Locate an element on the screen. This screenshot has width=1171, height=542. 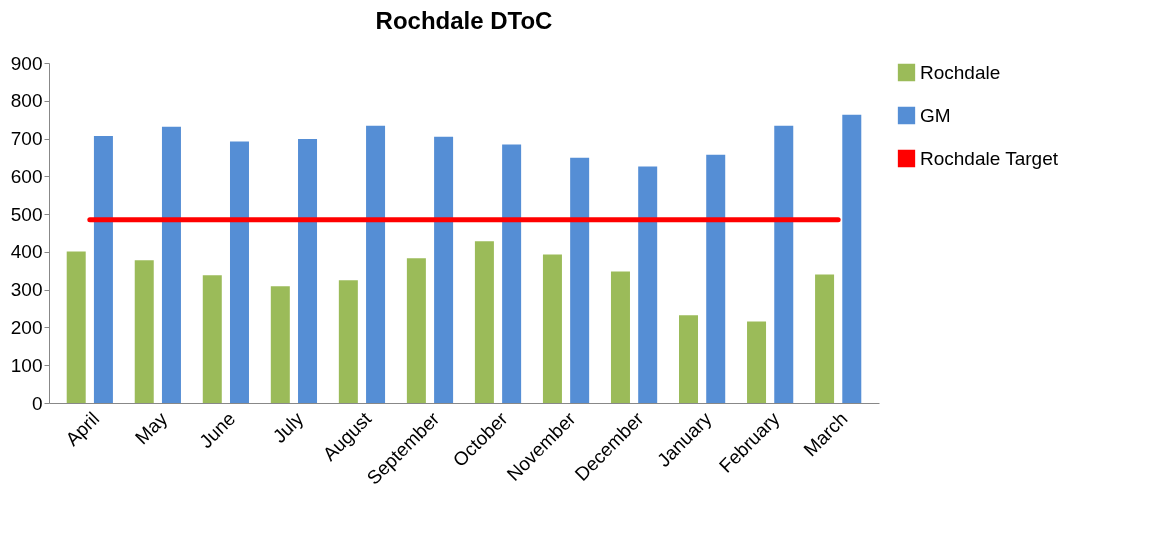
y-tick-label: 100 is located at coordinates (26, 365).